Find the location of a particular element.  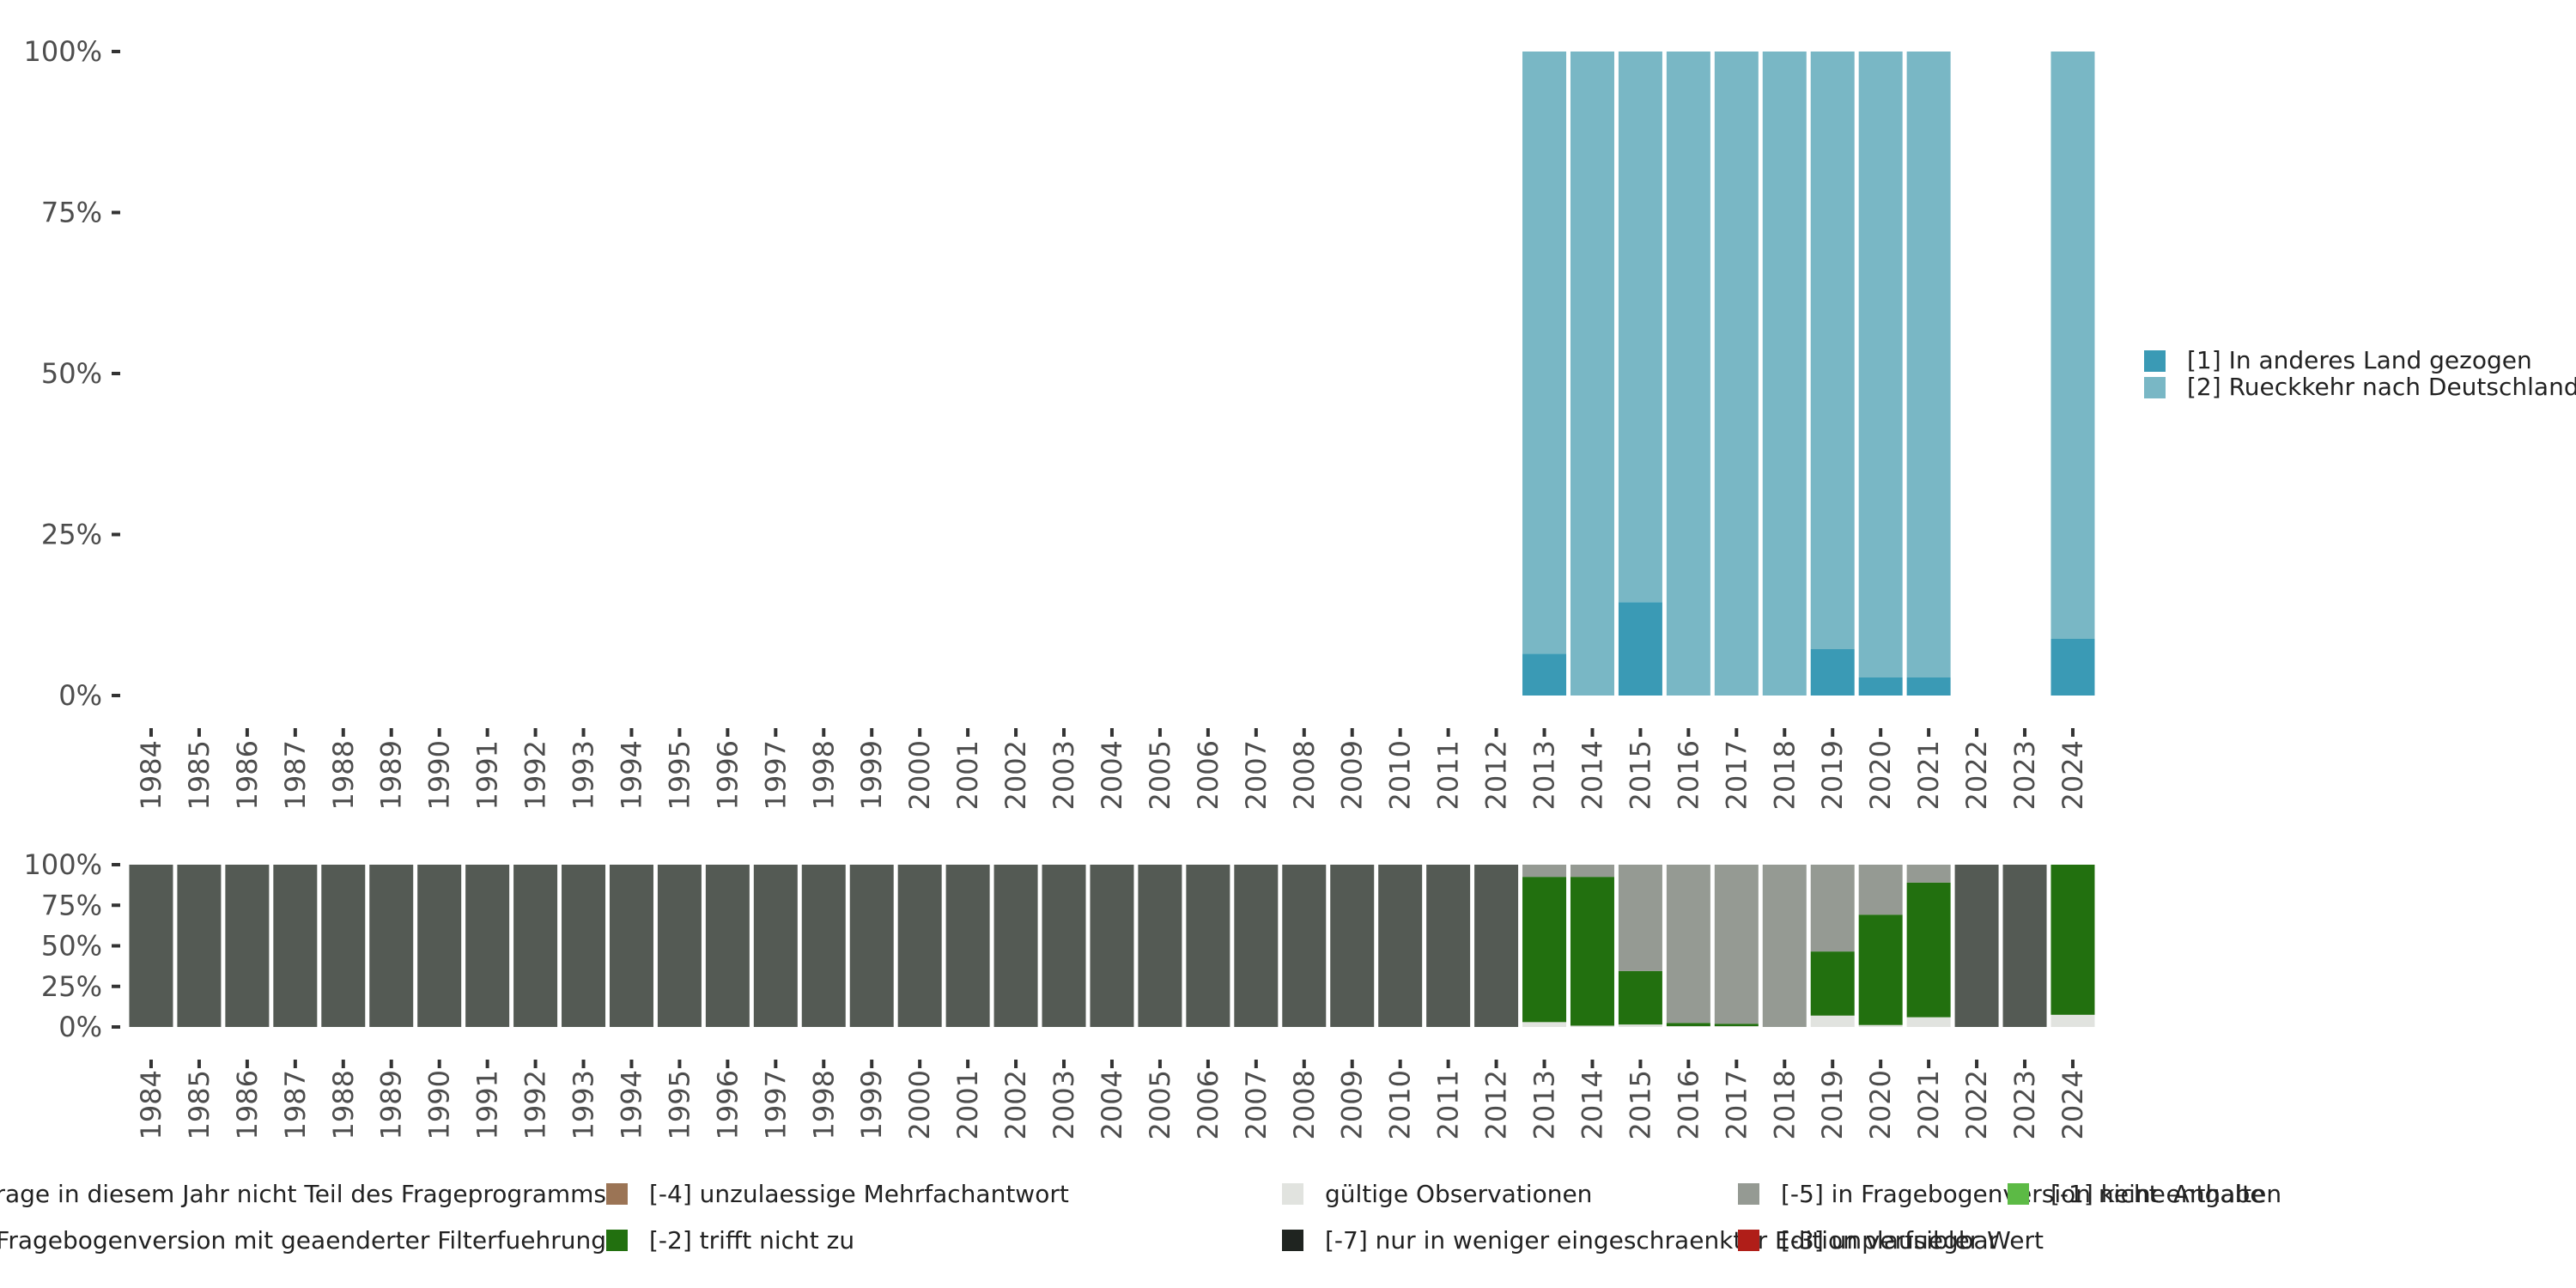

bottom-bar-1991-8-frage-in-diesem-jahr-nicht-teil-des-frageprogramms is located at coordinates (488, 946).